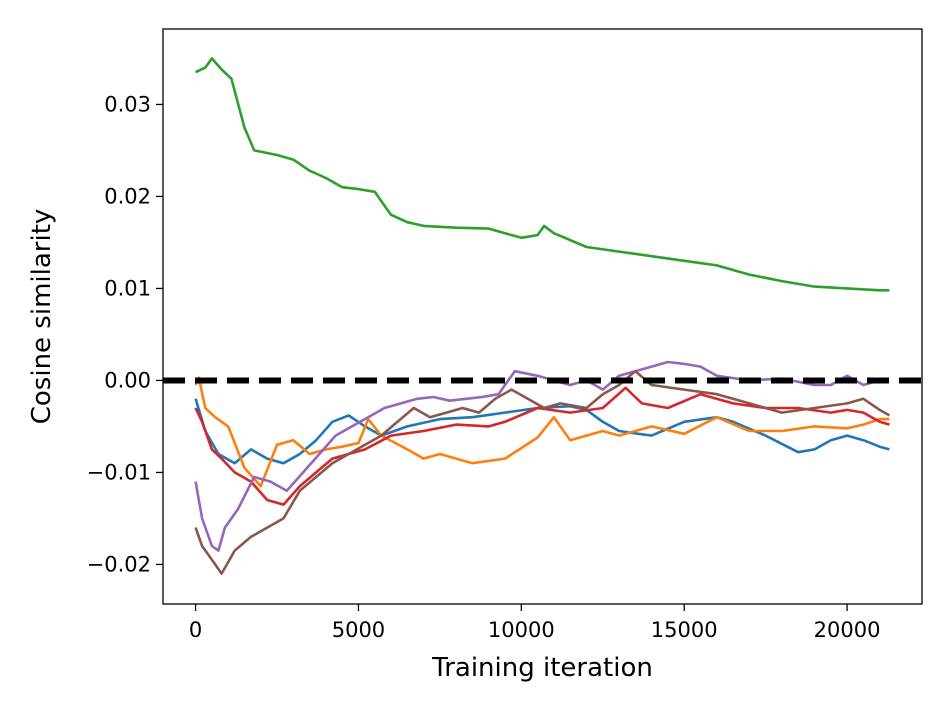 This screenshot has width=951, height=713. I want to click on y-tick-label: −0.01, so click(119, 472).